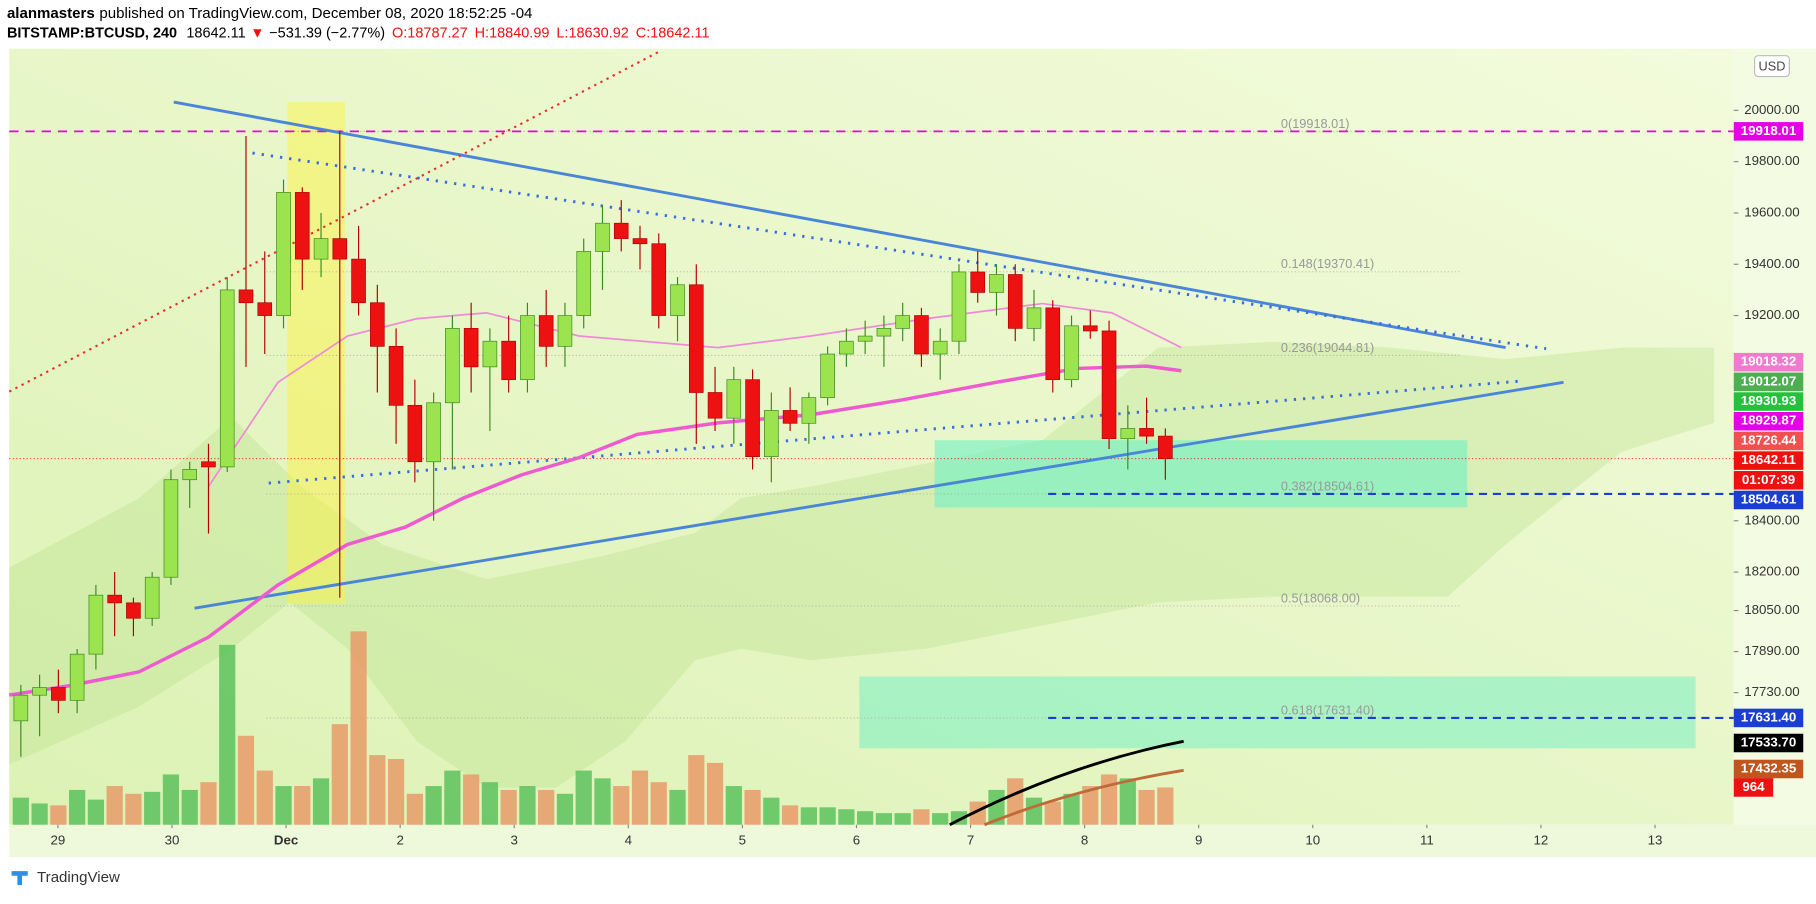 This screenshot has width=1816, height=904. I want to click on x-tick-label: 9, so click(1198, 839).